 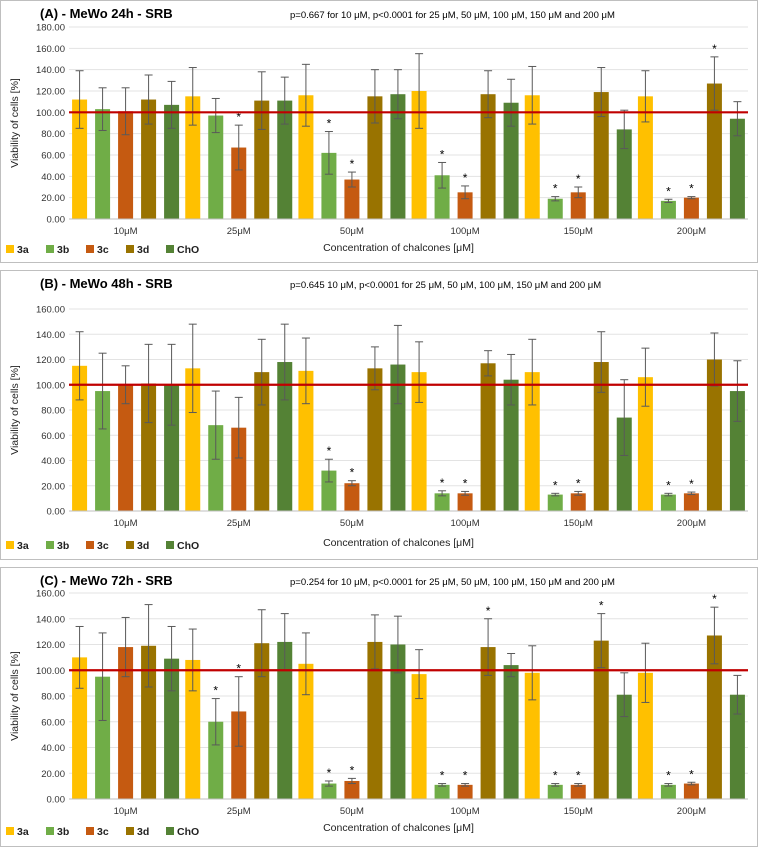 I want to click on bar-3d-25μM, so click(x=262, y=159).